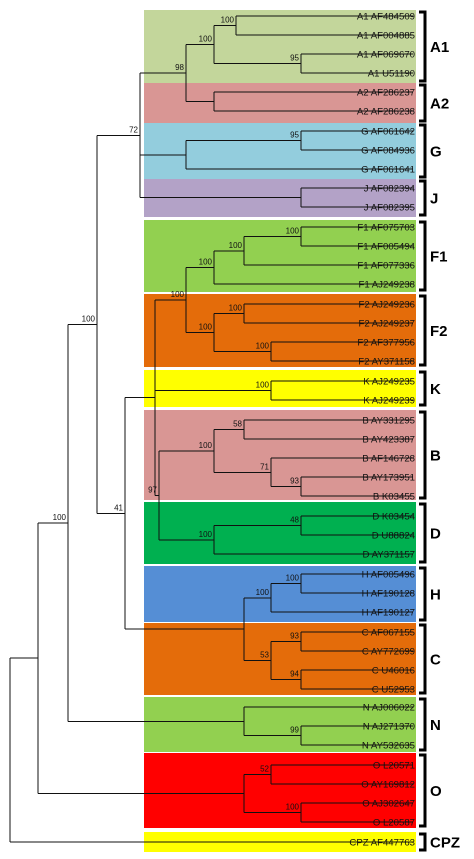  What do you see at coordinates (386, 93) in the screenshot?
I see `leaf-label: A2 AF286237` at bounding box center [386, 93].